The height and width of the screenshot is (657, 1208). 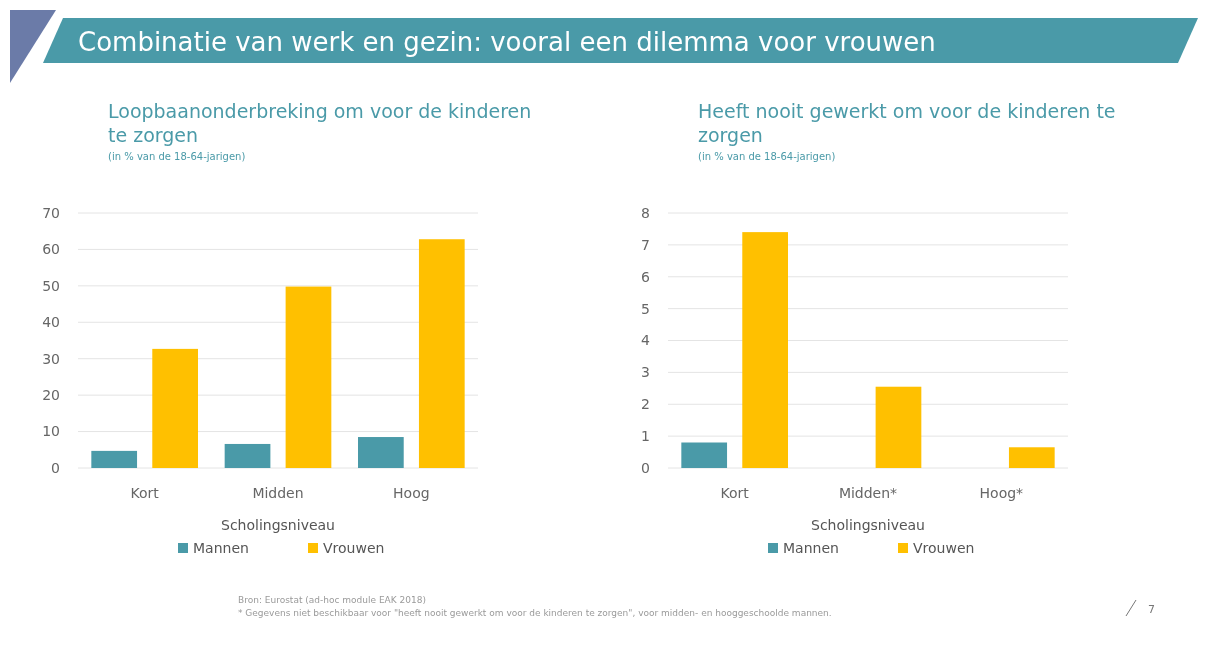 I want to click on text: * Gegevens niet beschikbaar voor "heeft nooit gewerkt om voor de kinderen te zorgen", voor midden- en hooggeschoolde mannen., so click(x=535, y=613).